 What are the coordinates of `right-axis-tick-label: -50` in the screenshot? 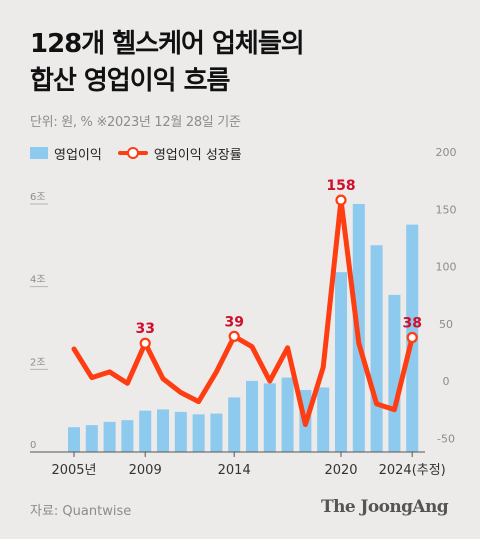 It's located at (446, 438).